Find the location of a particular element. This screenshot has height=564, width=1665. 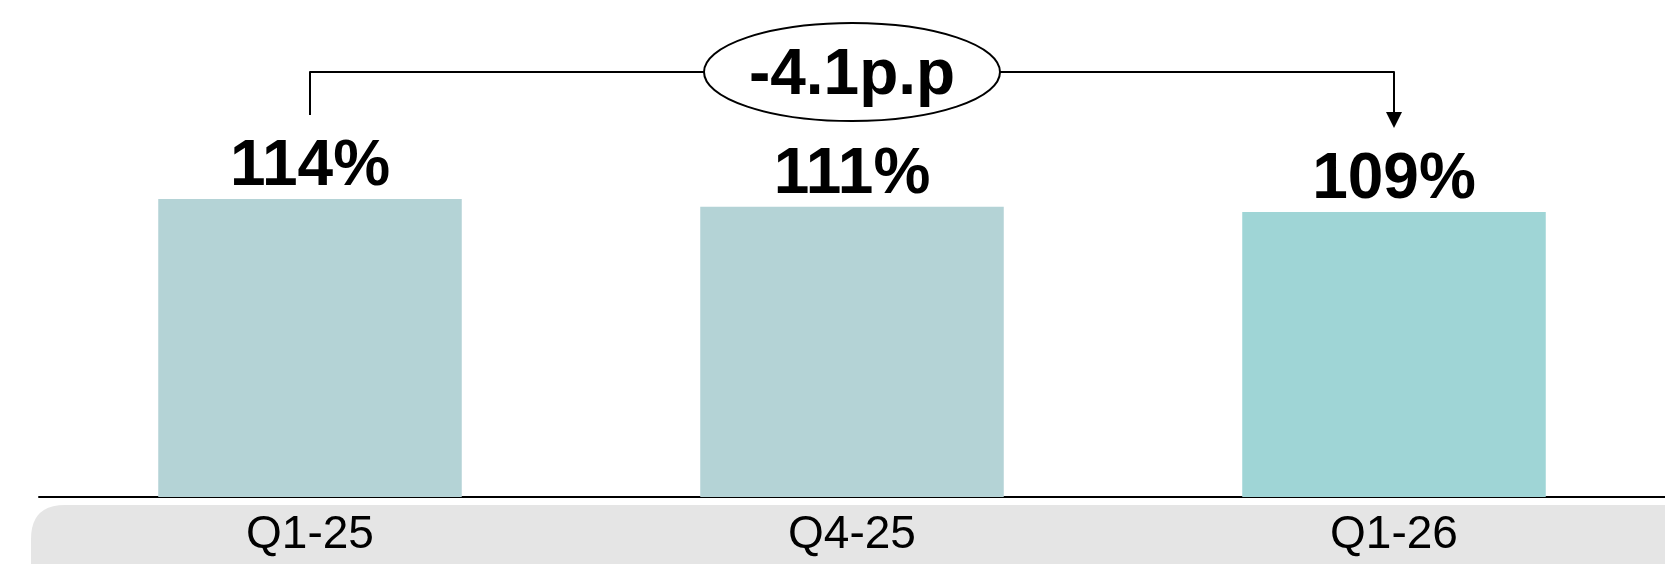

x-tick-label: Q1-26 is located at coordinates (1394, 532).